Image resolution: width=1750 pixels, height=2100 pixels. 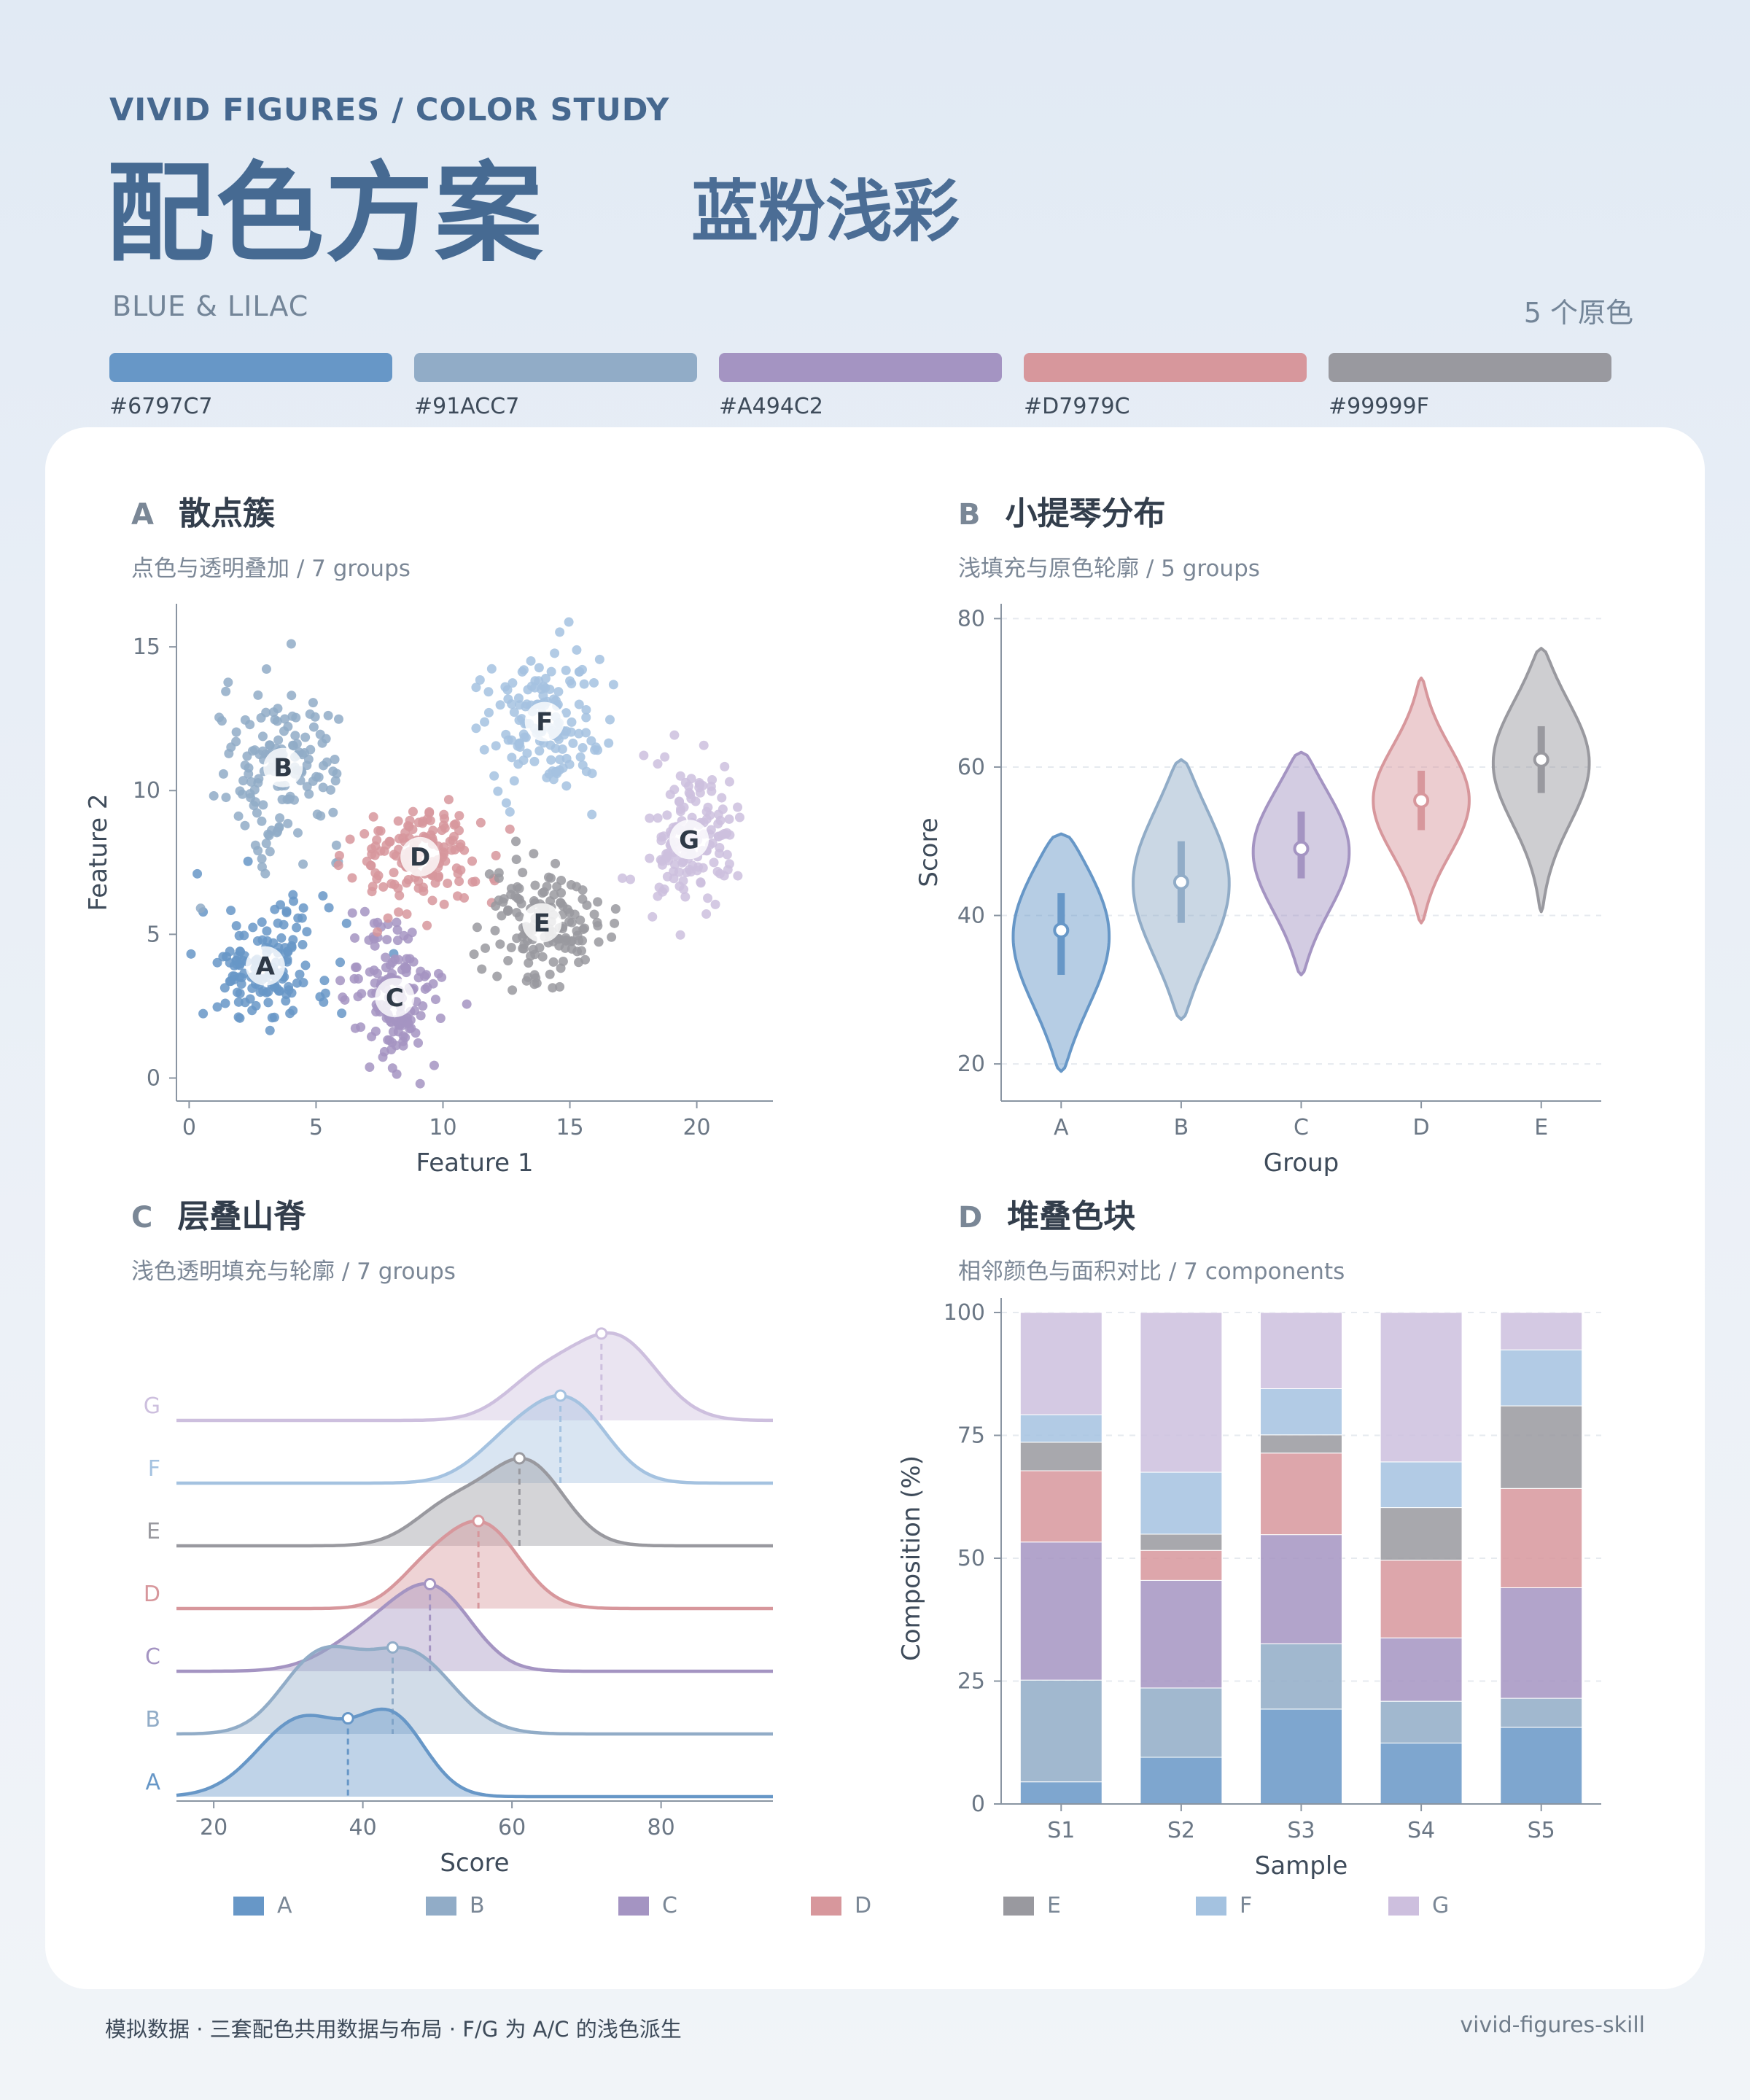 I want to click on ridge-area-B, so click(x=474, y=1690).